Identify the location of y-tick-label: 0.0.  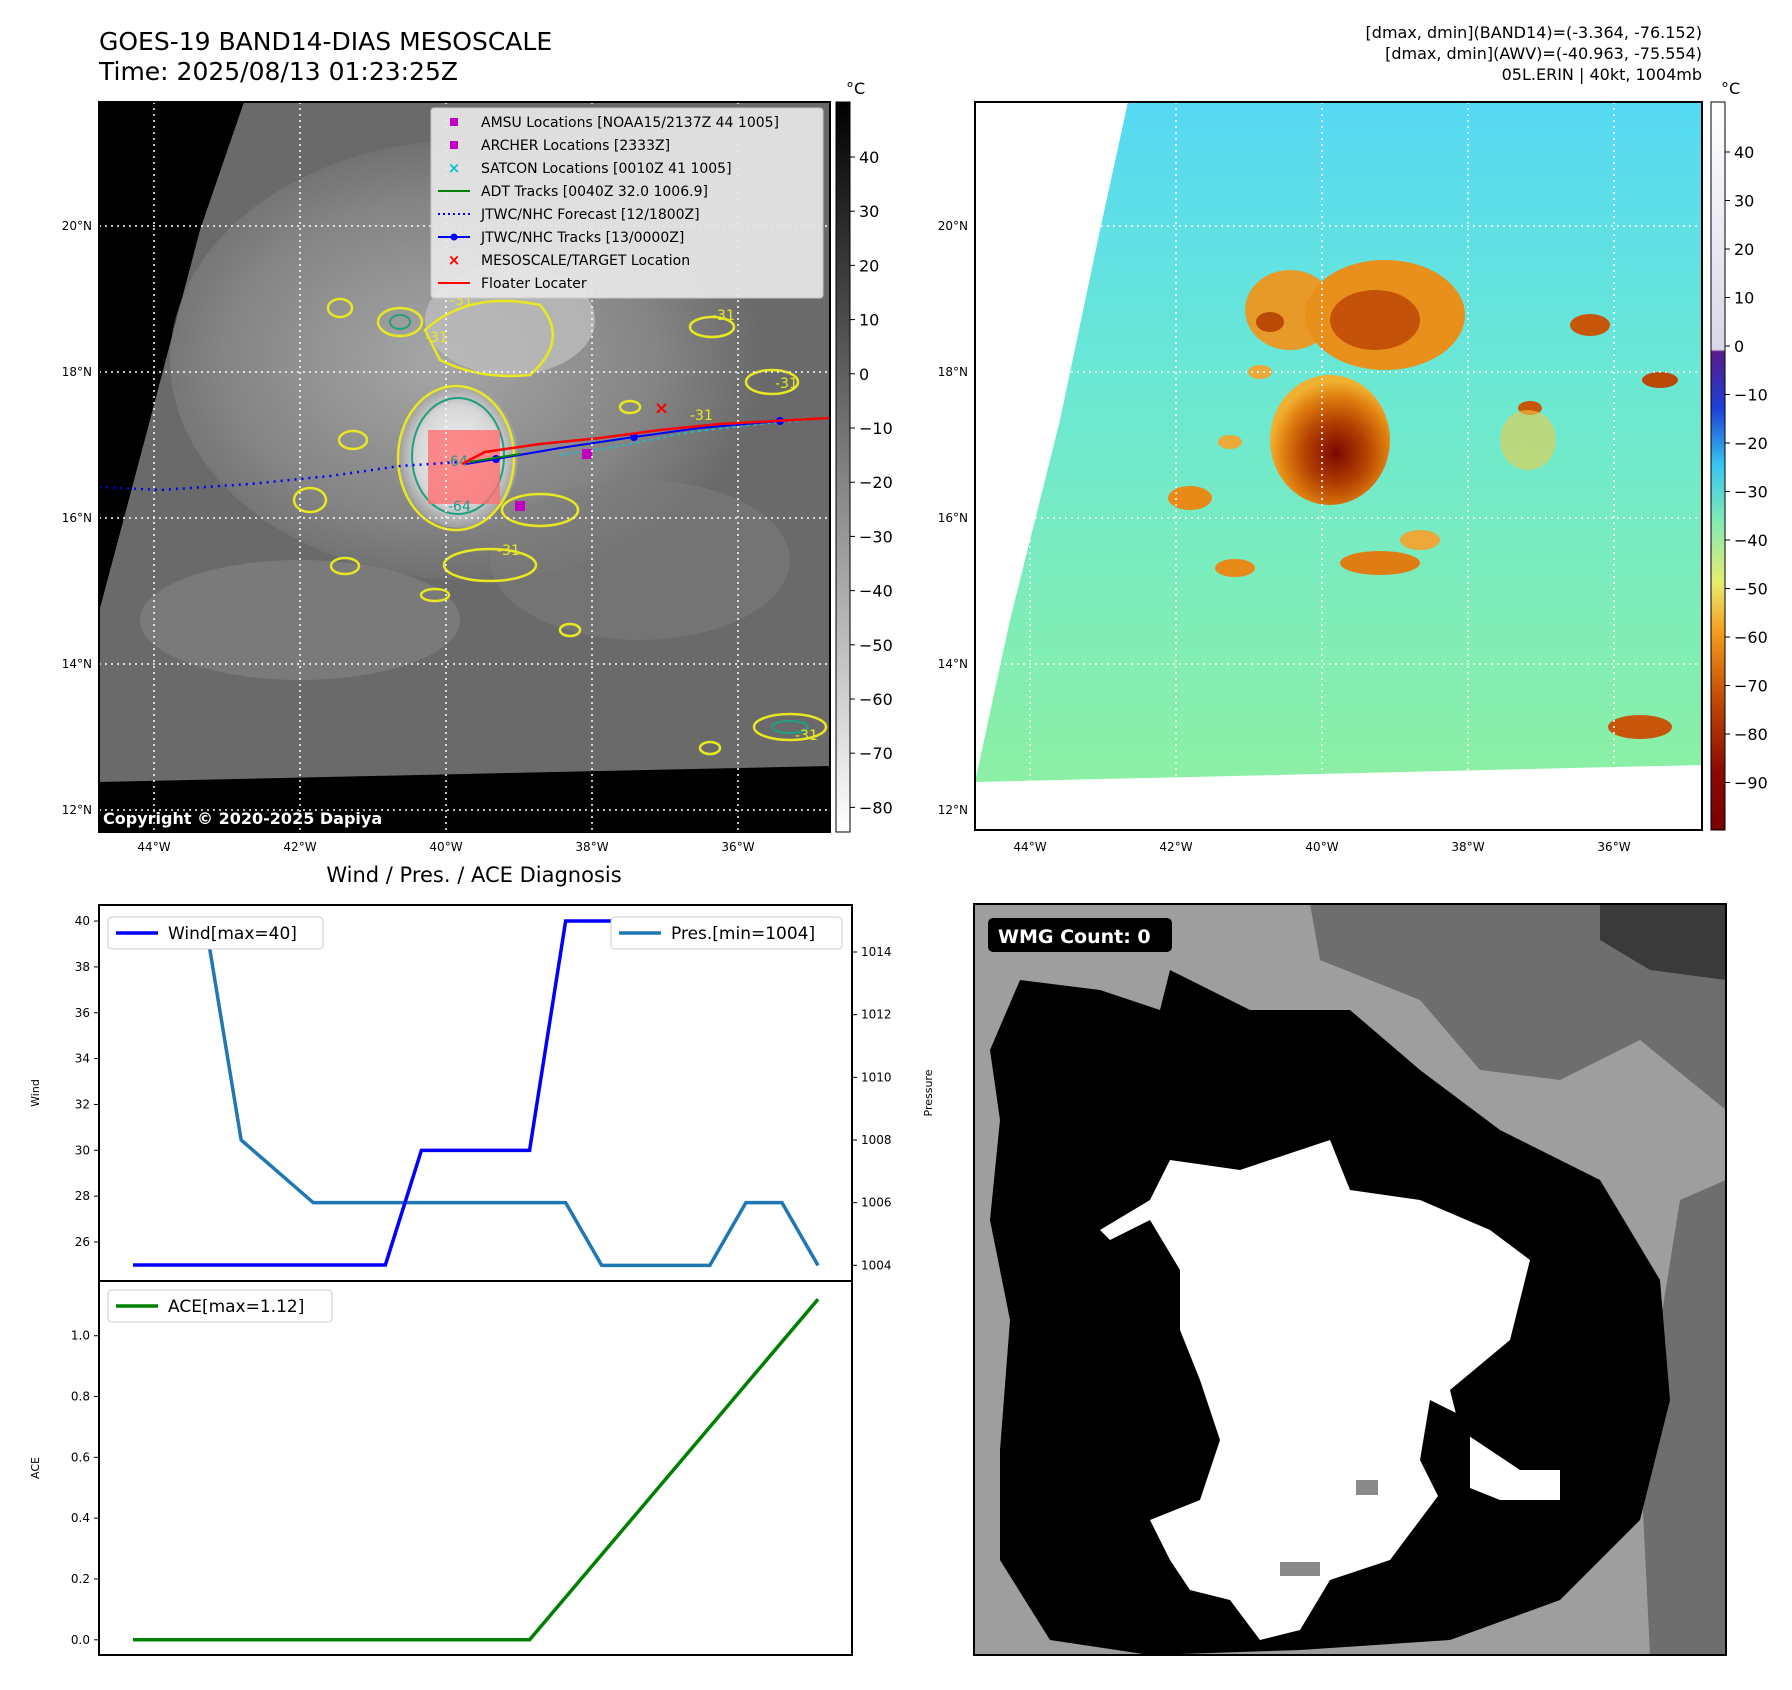
(80, 1640).